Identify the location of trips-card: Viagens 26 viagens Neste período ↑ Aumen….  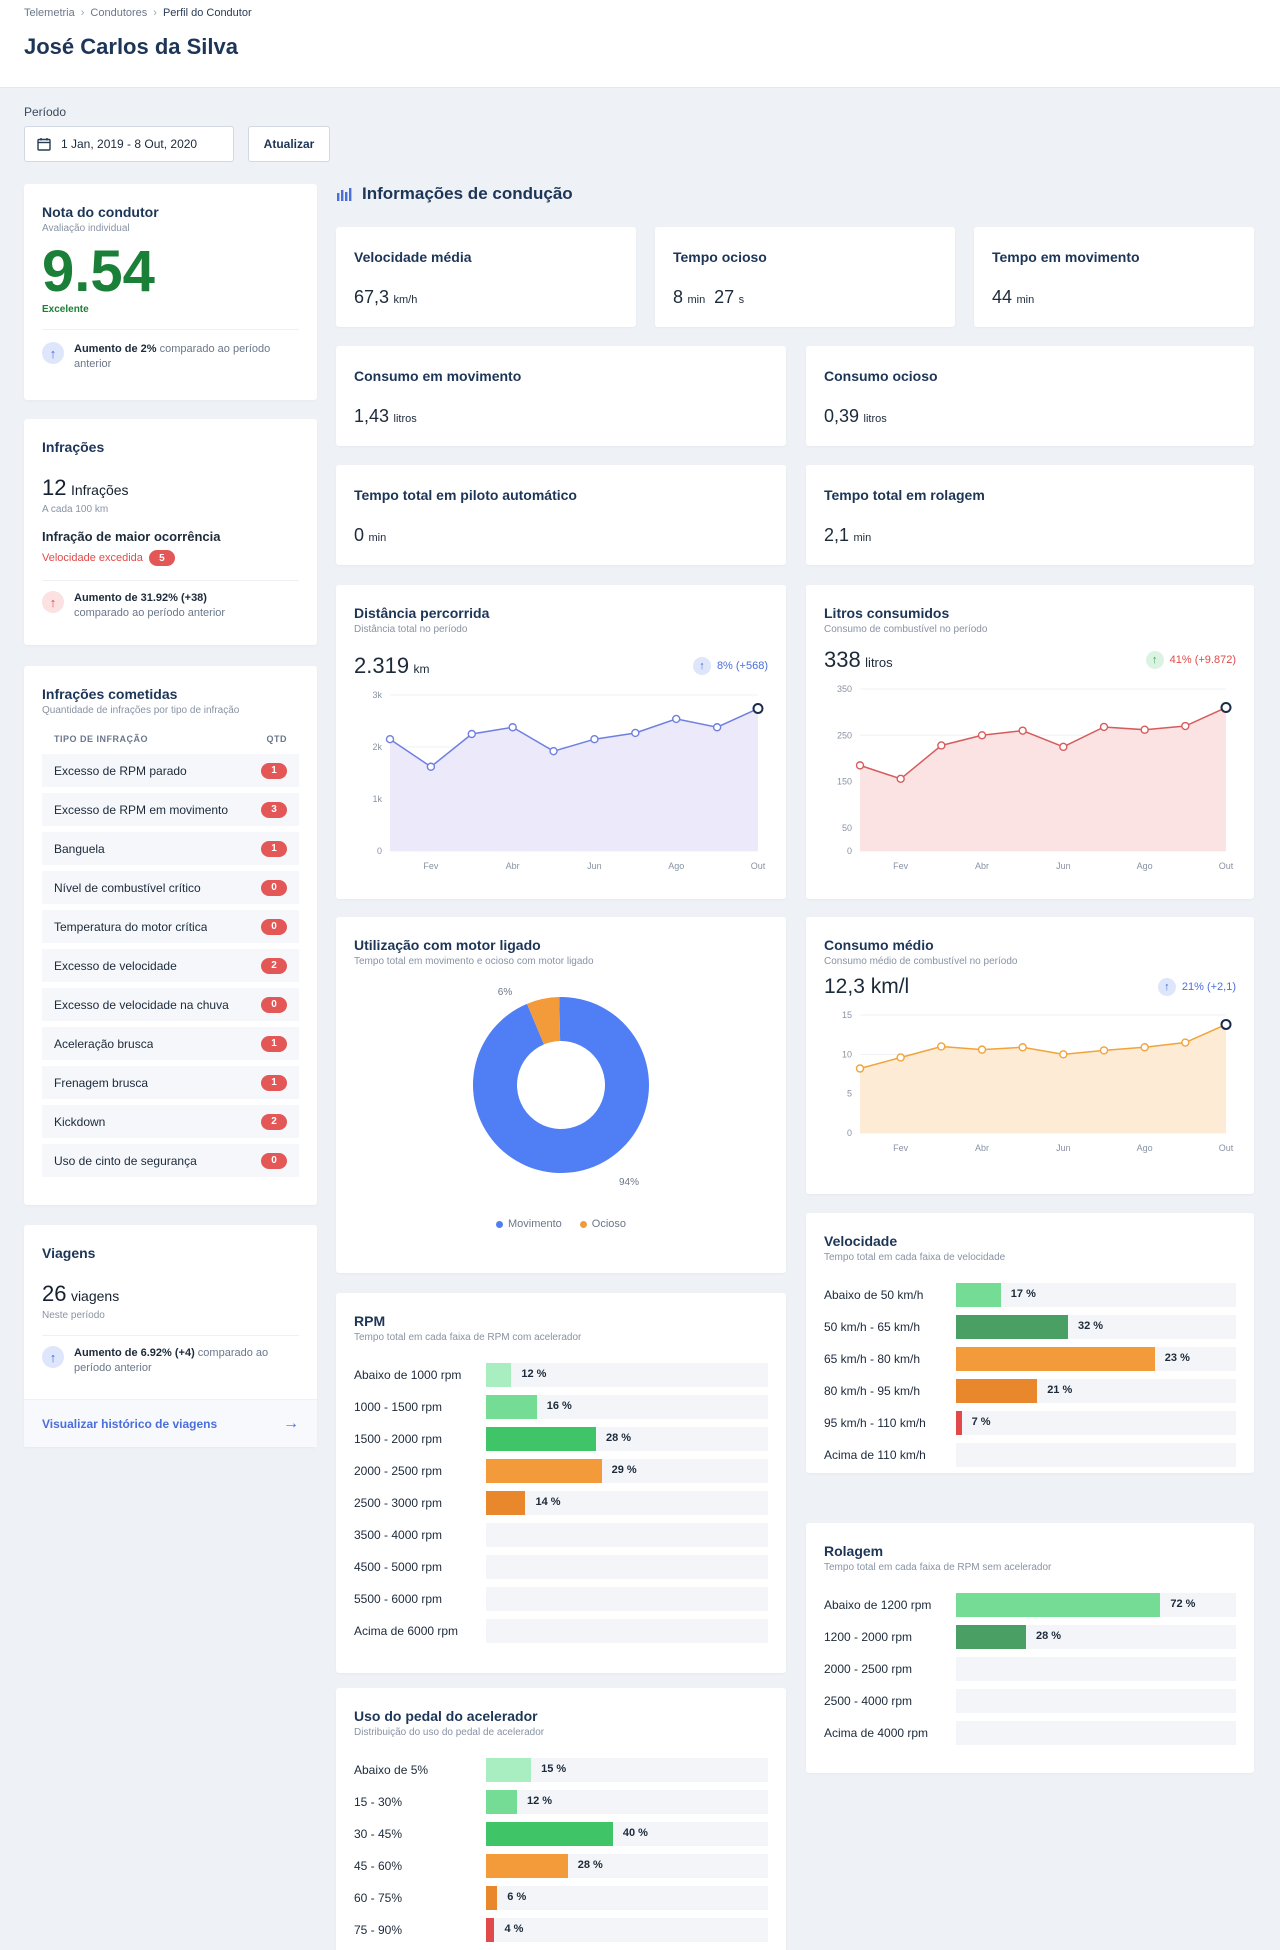
(170, 1336).